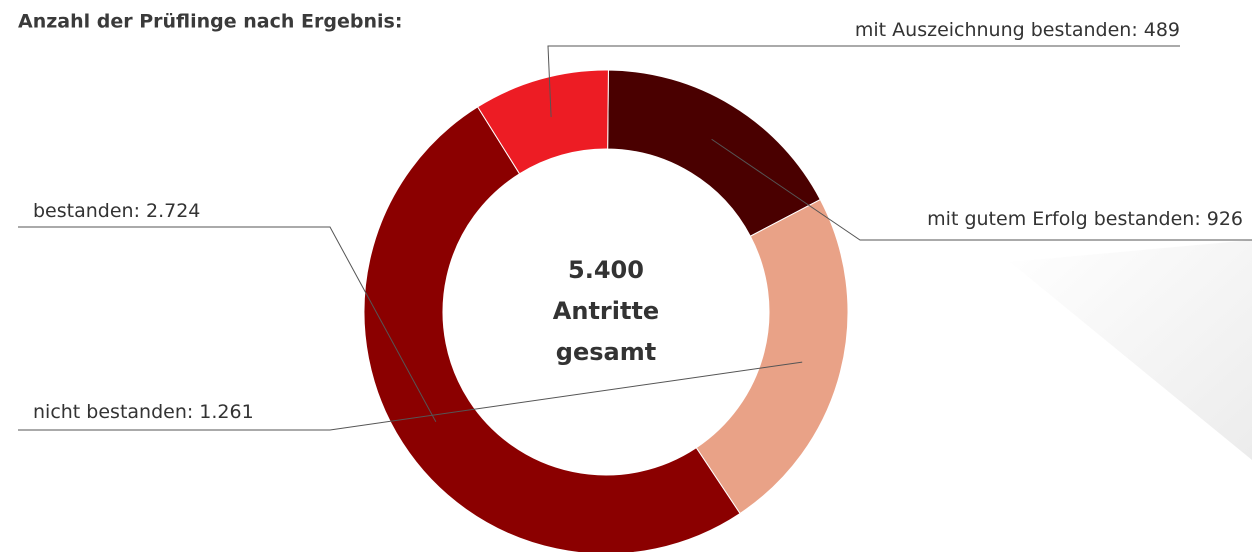 The height and width of the screenshot is (552, 1252). What do you see at coordinates (606, 270) in the screenshot?
I see `total-value: 5.400` at bounding box center [606, 270].